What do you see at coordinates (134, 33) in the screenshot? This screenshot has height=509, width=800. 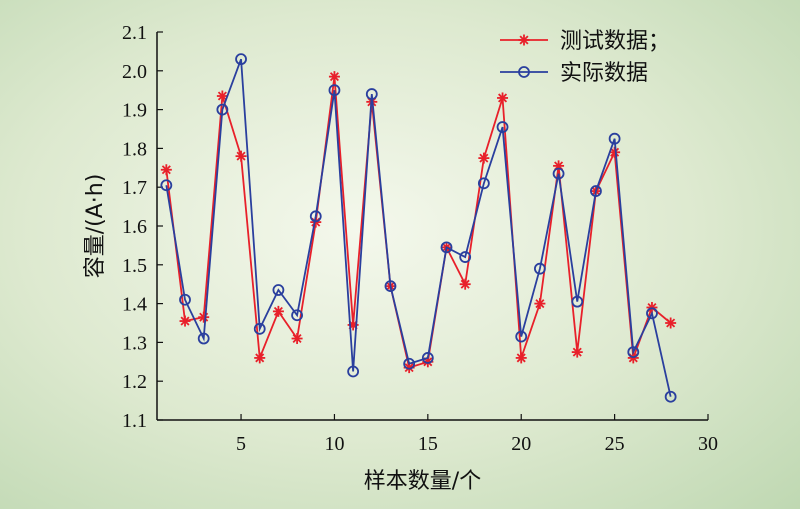 I see `y-tick-label: 2.1` at bounding box center [134, 33].